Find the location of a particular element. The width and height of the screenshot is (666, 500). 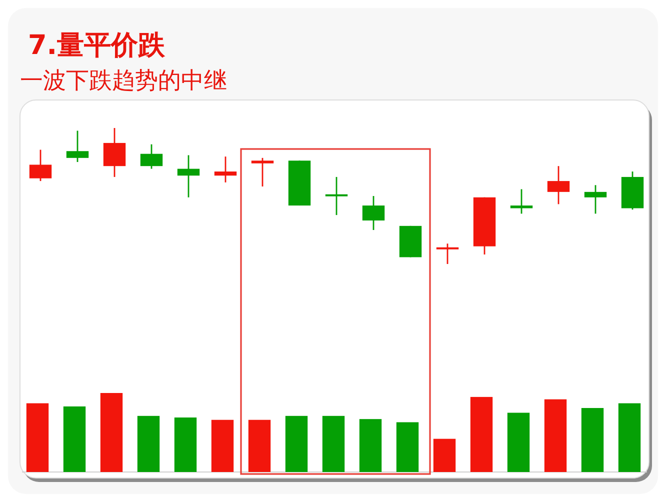

title: 7.量平价跌 is located at coordinates (97, 45).